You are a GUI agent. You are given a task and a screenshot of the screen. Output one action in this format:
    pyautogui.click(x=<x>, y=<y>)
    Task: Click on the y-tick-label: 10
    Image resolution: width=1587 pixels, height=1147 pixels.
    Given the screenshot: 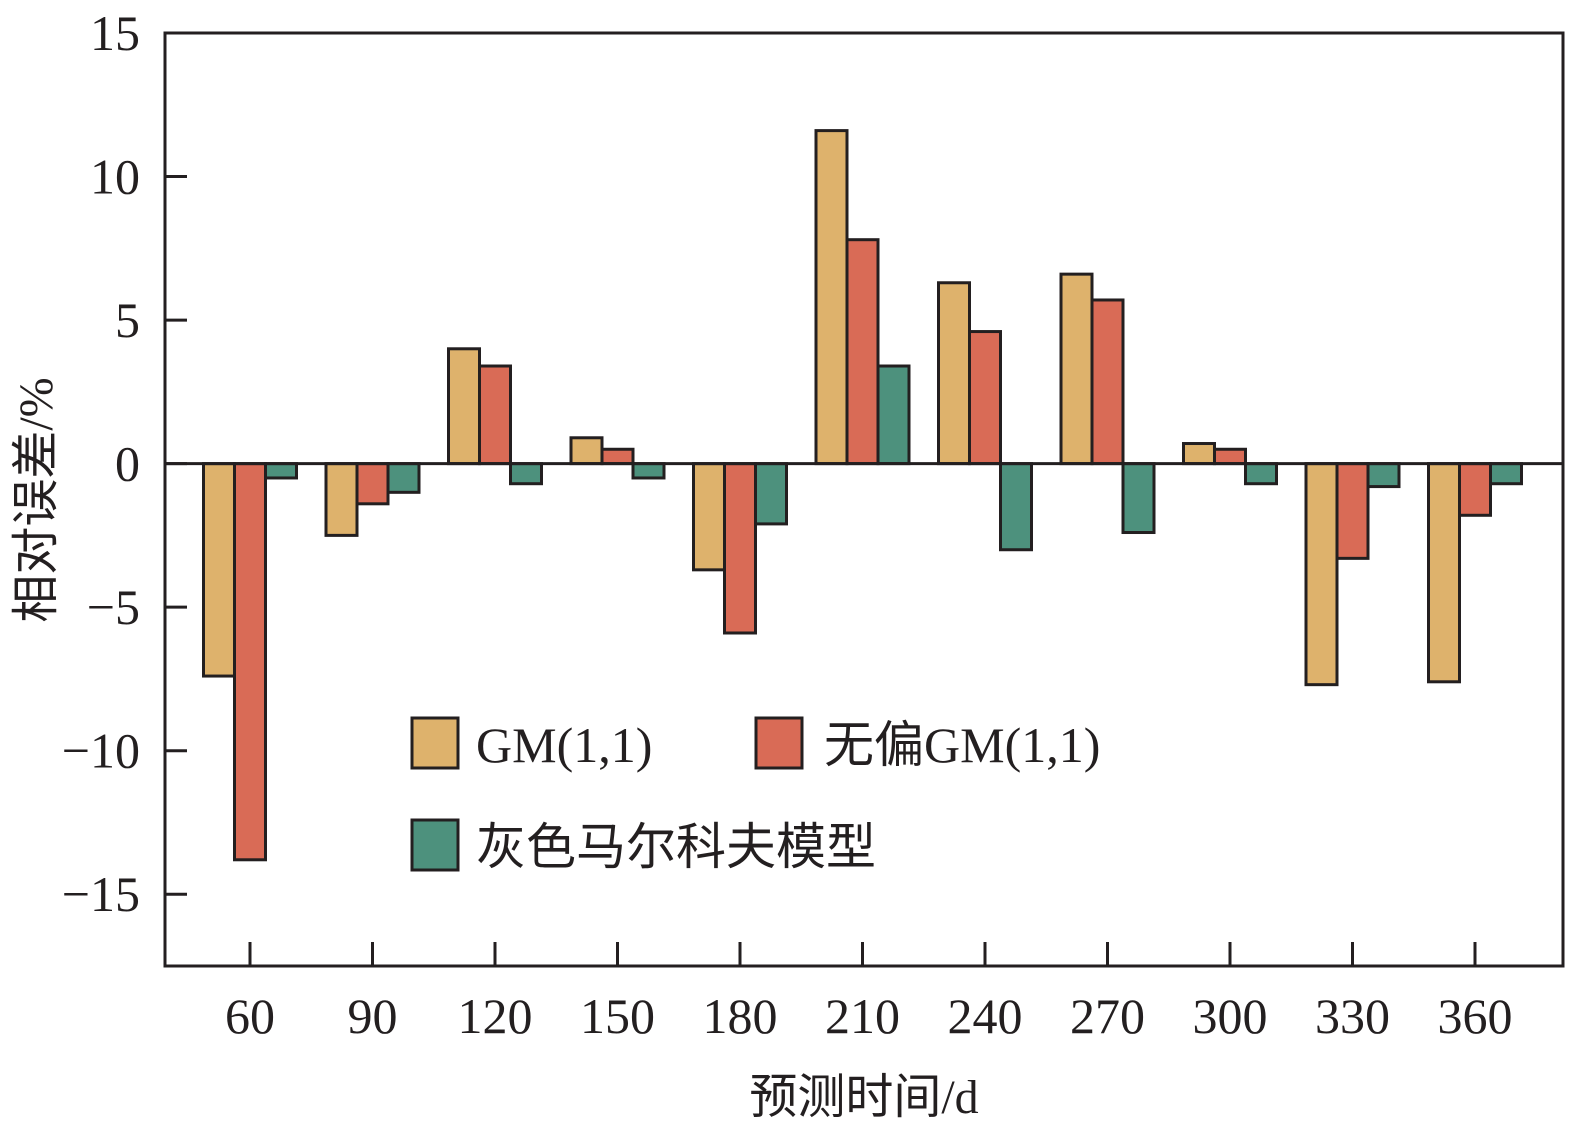 What is the action you would take?
    pyautogui.click(x=115, y=177)
    